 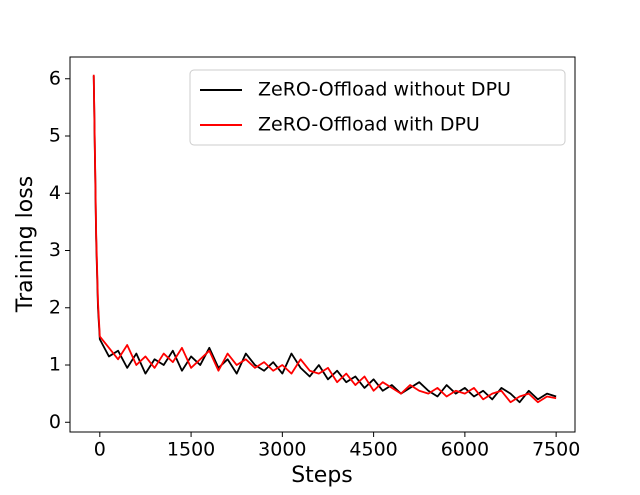 What do you see at coordinates (369, 125) in the screenshot?
I see `legend-label: ZeRO-Offload with DPU` at bounding box center [369, 125].